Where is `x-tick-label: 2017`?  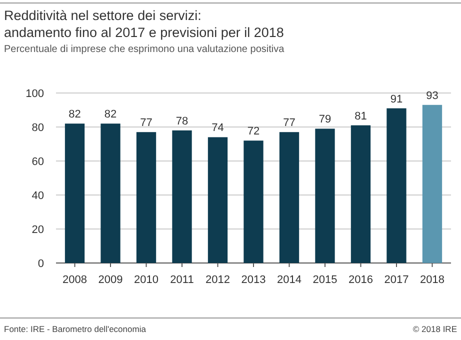 x-tick-label: 2017 is located at coordinates (396, 280).